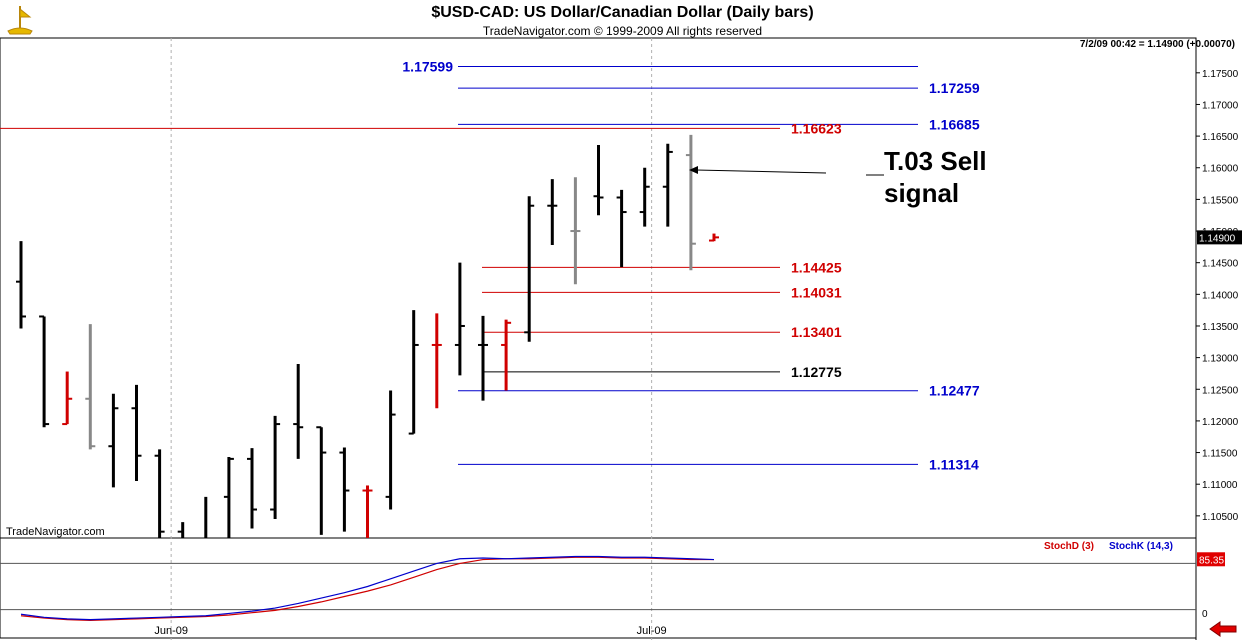 This screenshot has height=642, width=1245. Describe the element at coordinates (838, 177) in the screenshot. I see `sell-signal-annotation: T.03 Sell signal` at that location.